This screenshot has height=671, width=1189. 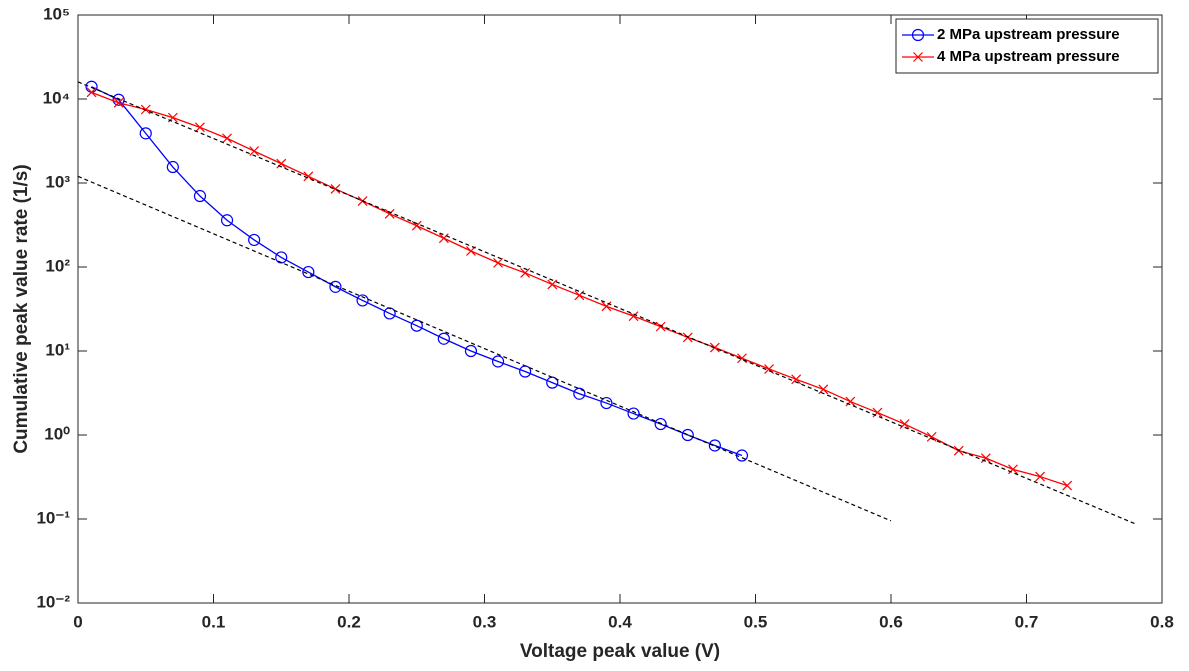 I want to click on y-tick-label: 10², so click(x=57, y=265).